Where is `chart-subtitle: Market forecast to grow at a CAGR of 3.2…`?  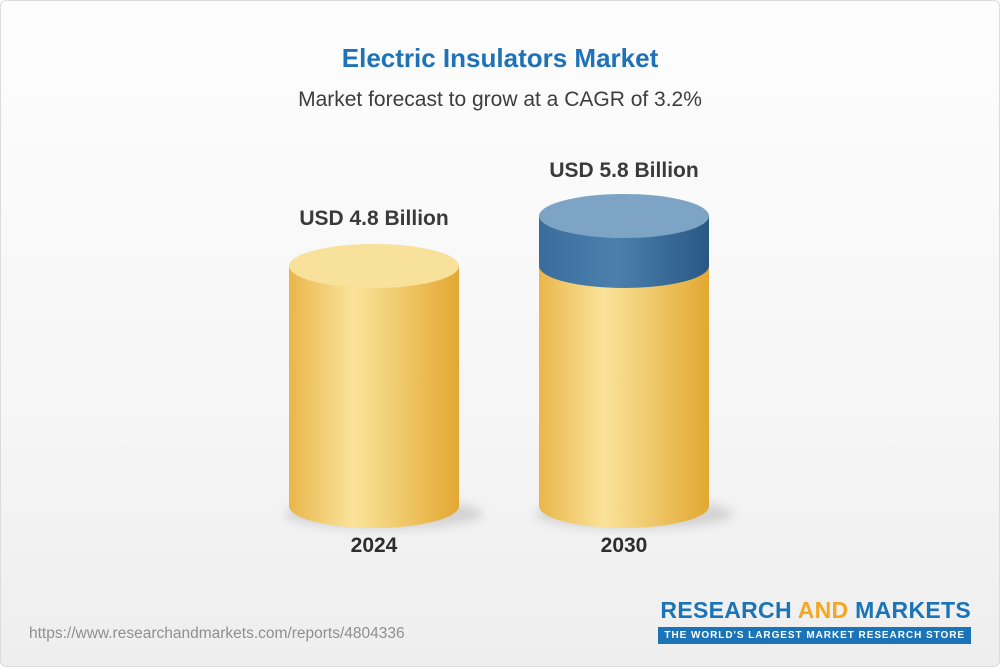
chart-subtitle: Market forecast to grow at a CAGR of 3.2… is located at coordinates (500, 99).